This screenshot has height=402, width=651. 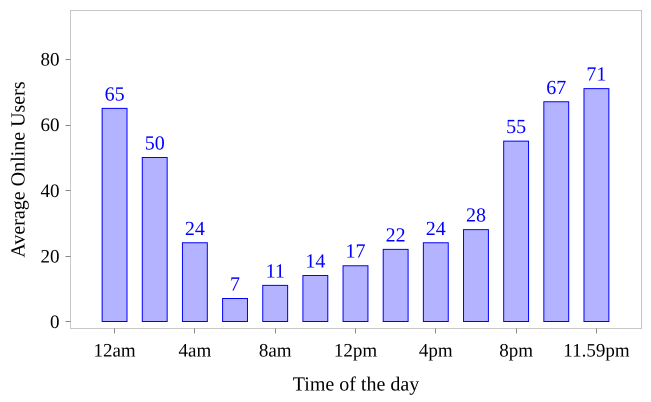 I want to click on data-label: 55, so click(x=516, y=127).